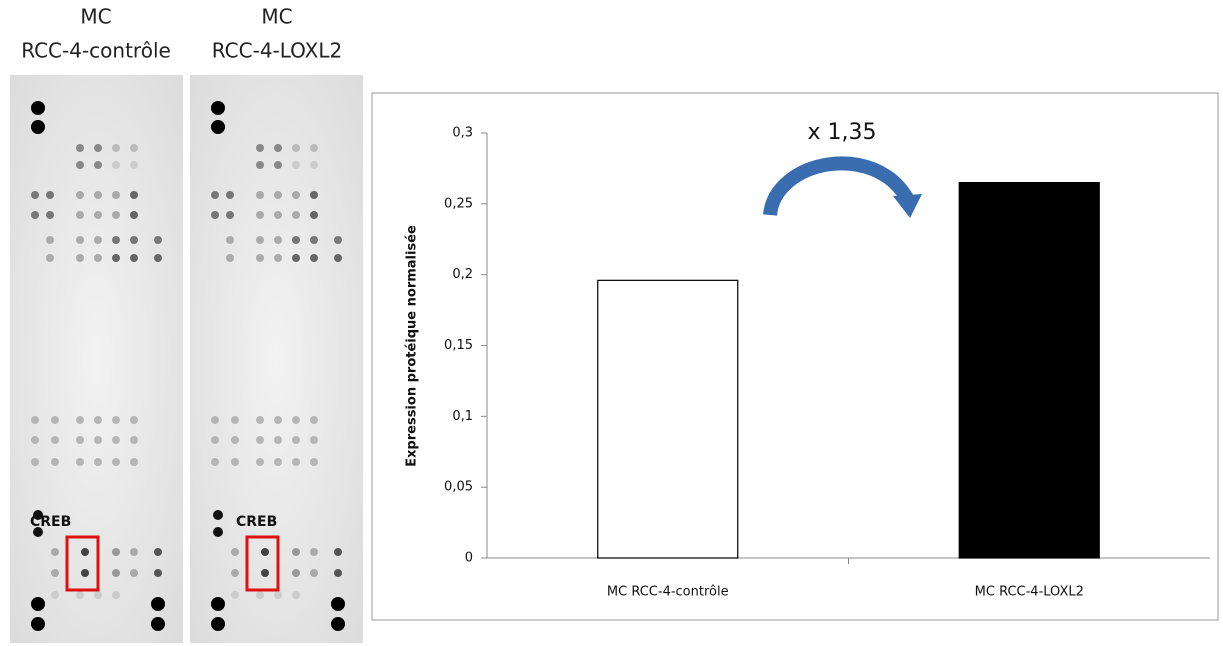  I want to click on bar, so click(668, 419).